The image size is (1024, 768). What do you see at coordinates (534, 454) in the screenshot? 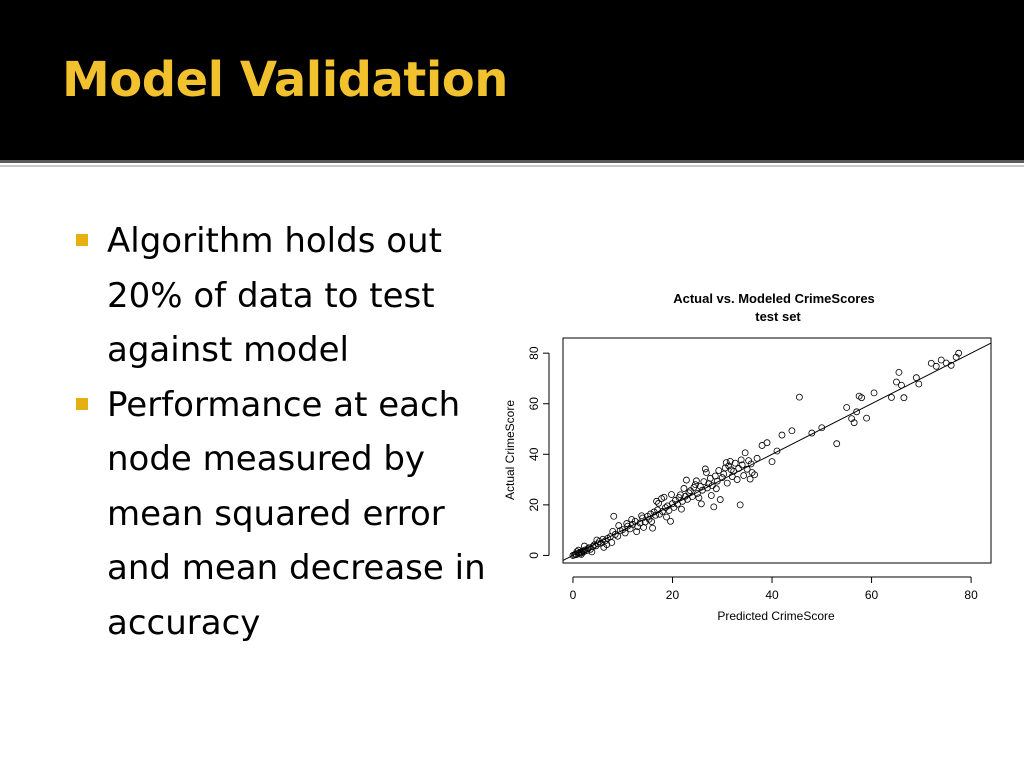
I see `y-tick-label: 40` at bounding box center [534, 454].